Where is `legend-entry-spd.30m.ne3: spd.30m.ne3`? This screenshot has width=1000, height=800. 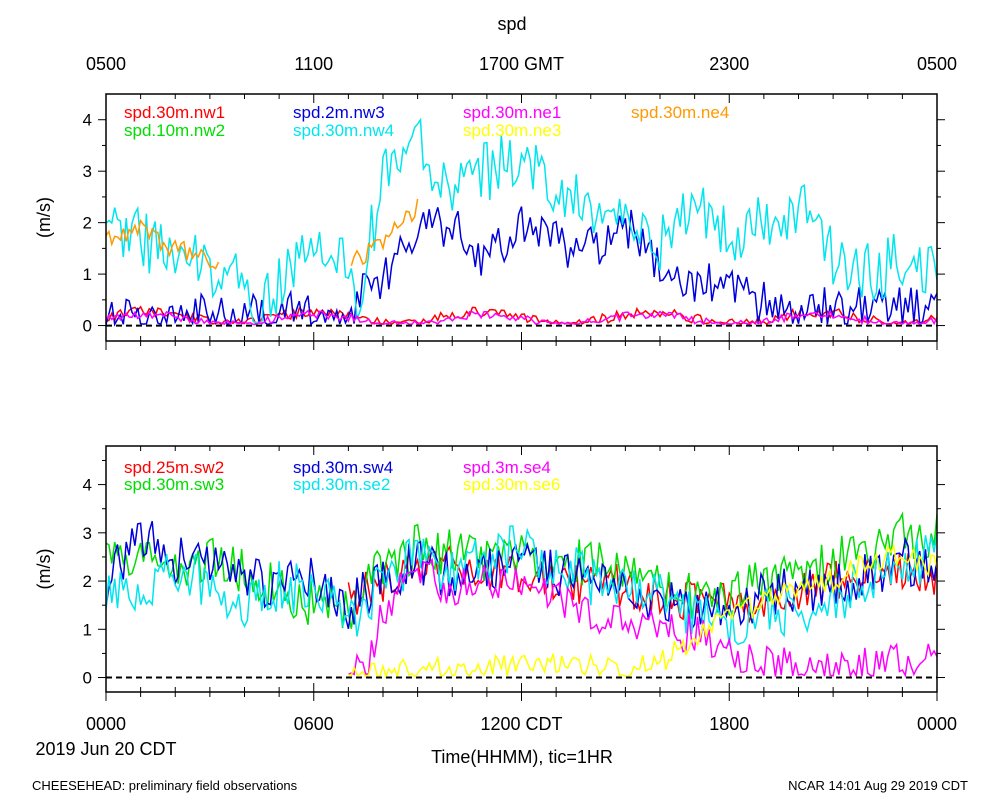
legend-entry-spd.30m.ne3: spd.30m.ne3 is located at coordinates (512, 130).